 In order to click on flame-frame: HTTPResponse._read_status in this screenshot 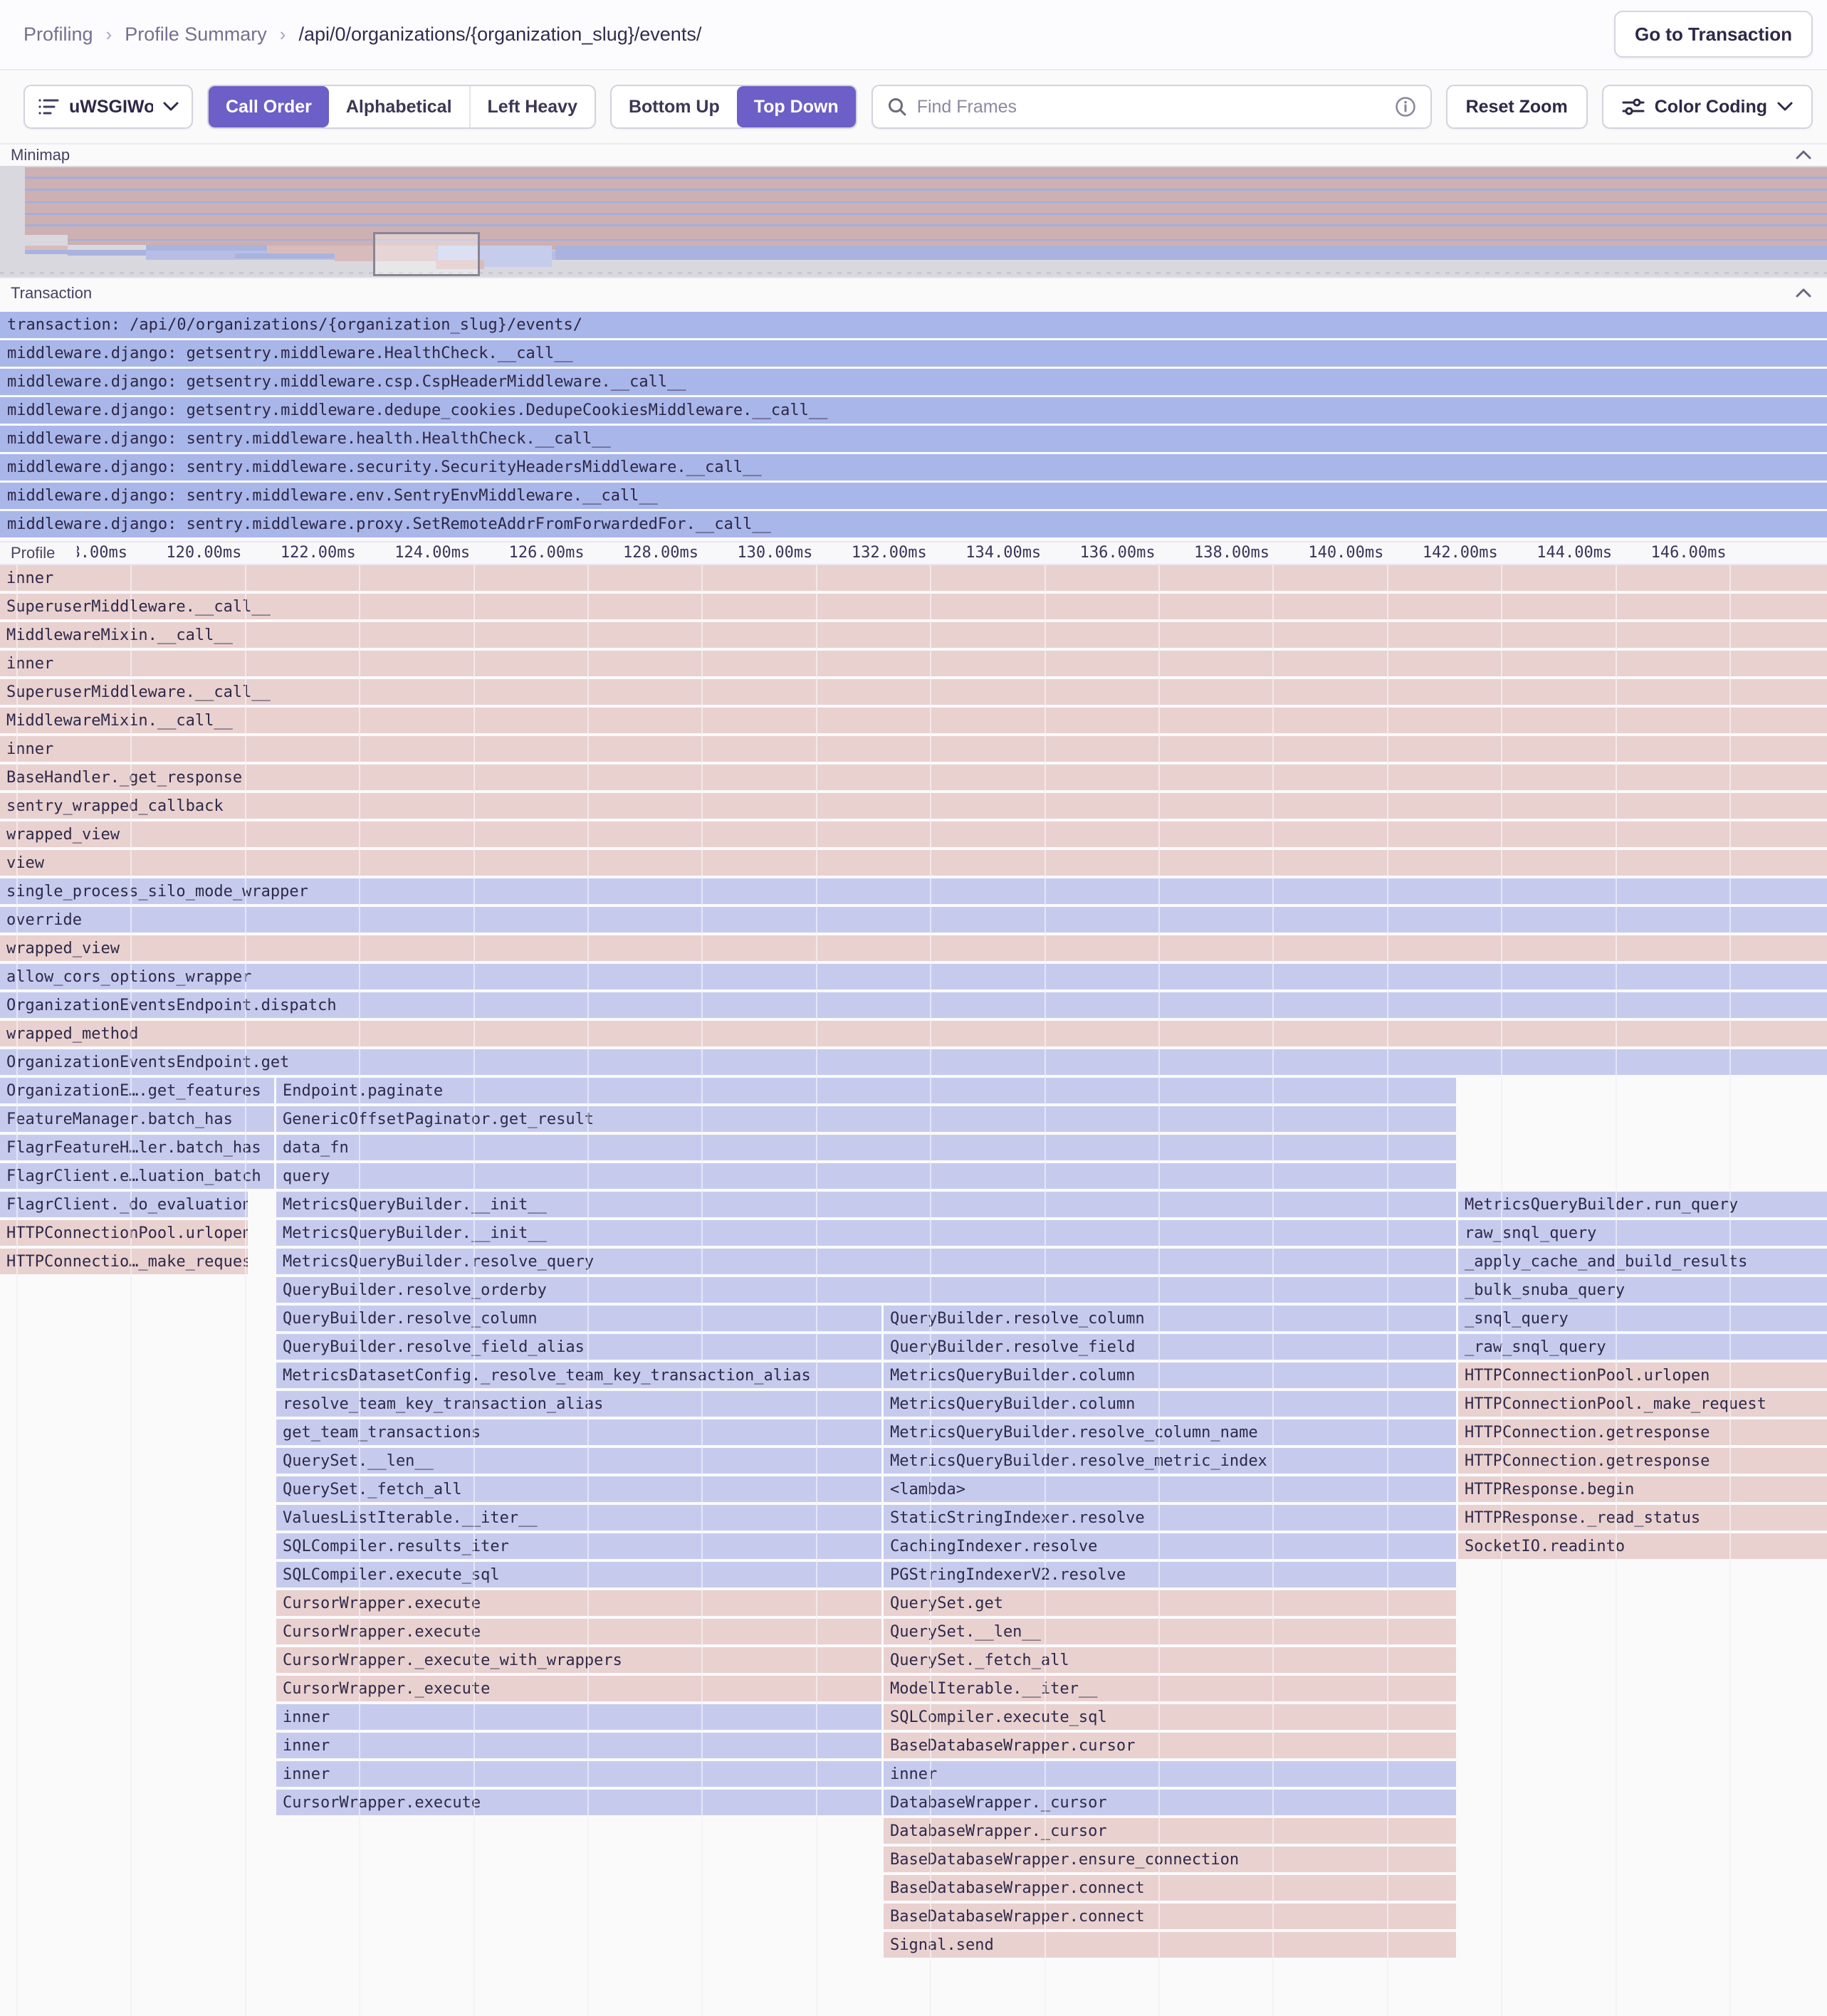, I will do `click(1642, 1518)`.